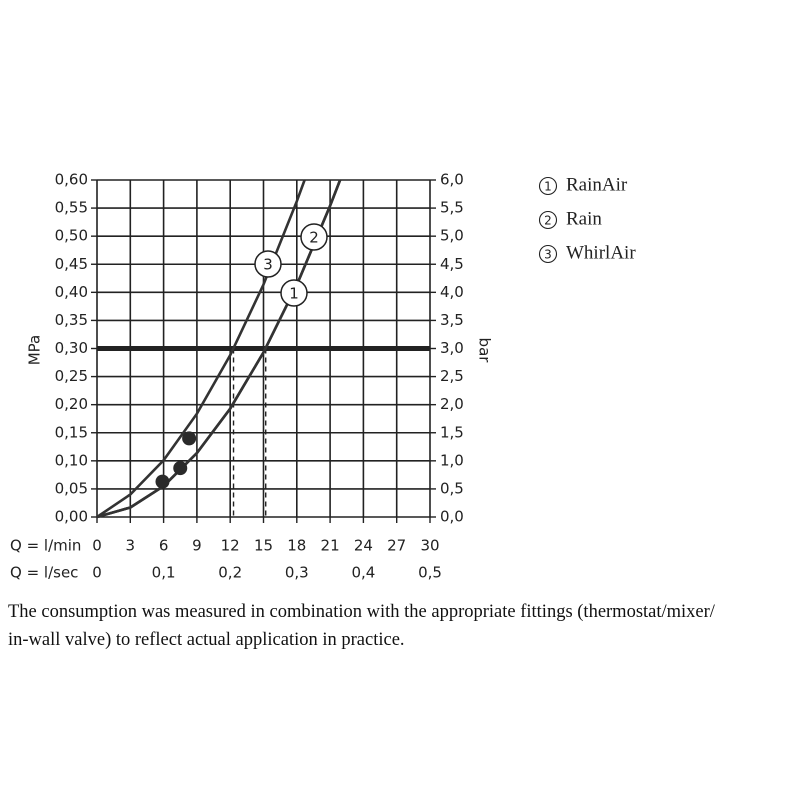 The height and width of the screenshot is (800, 800). What do you see at coordinates (71, 236) in the screenshot?
I see `y-tick-label: 0,50` at bounding box center [71, 236].